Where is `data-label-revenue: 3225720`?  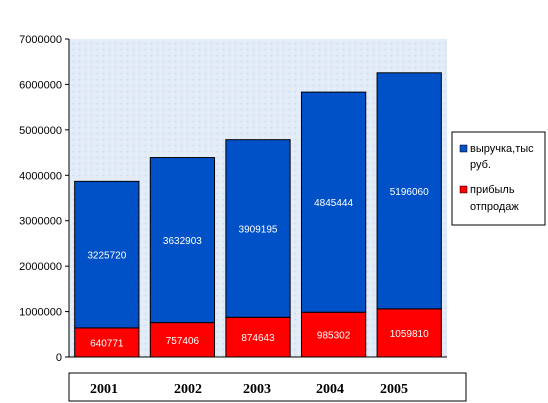 data-label-revenue: 3225720 is located at coordinates (106, 256).